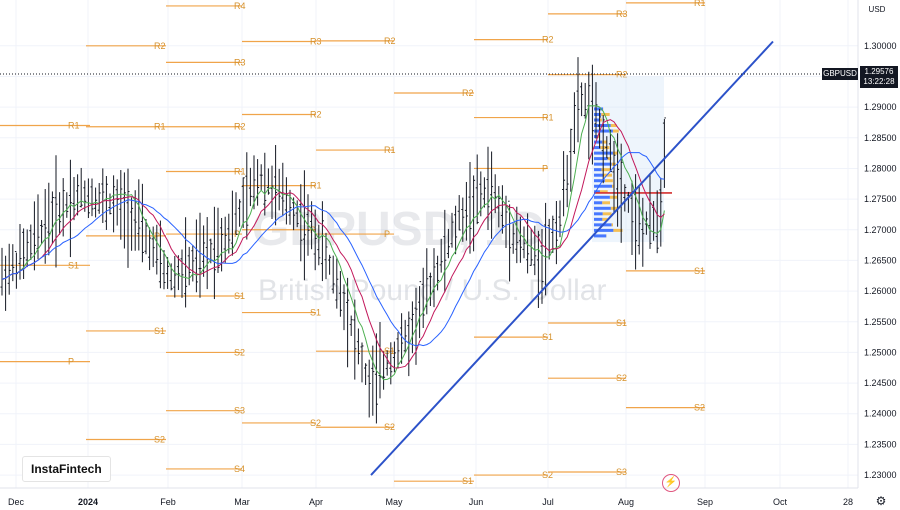  I want to click on pivot-label: R3, so click(622, 14).